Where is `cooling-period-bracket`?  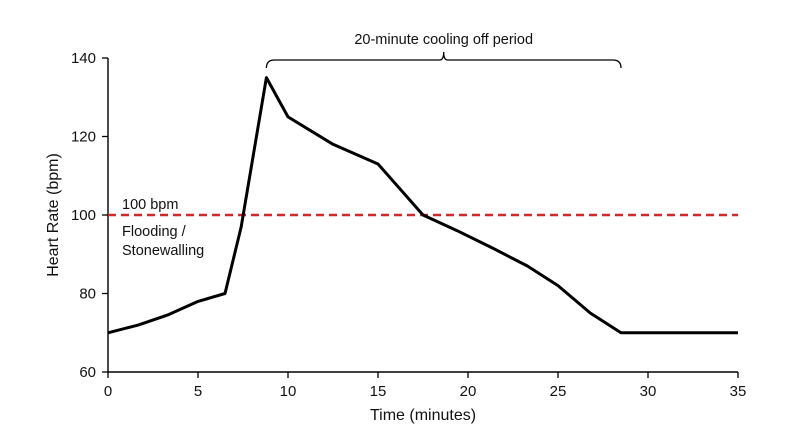 cooling-period-bracket is located at coordinates (443, 60).